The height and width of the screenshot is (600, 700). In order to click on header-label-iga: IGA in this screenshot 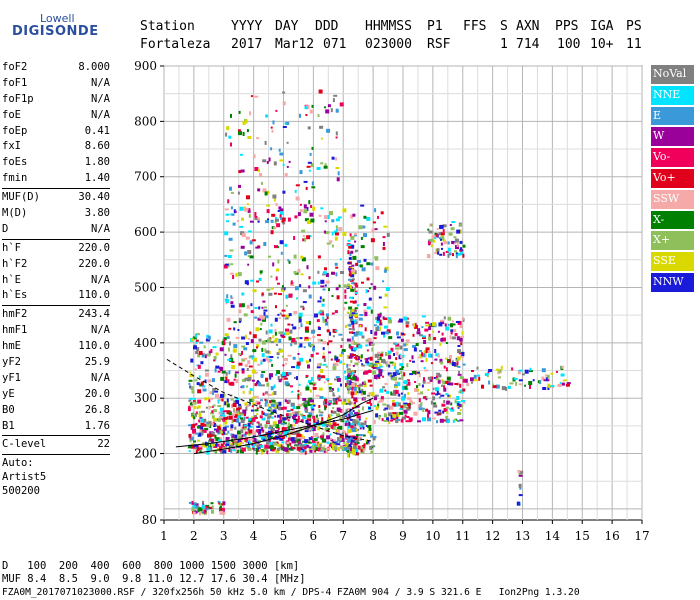, I will do `click(602, 26)`.